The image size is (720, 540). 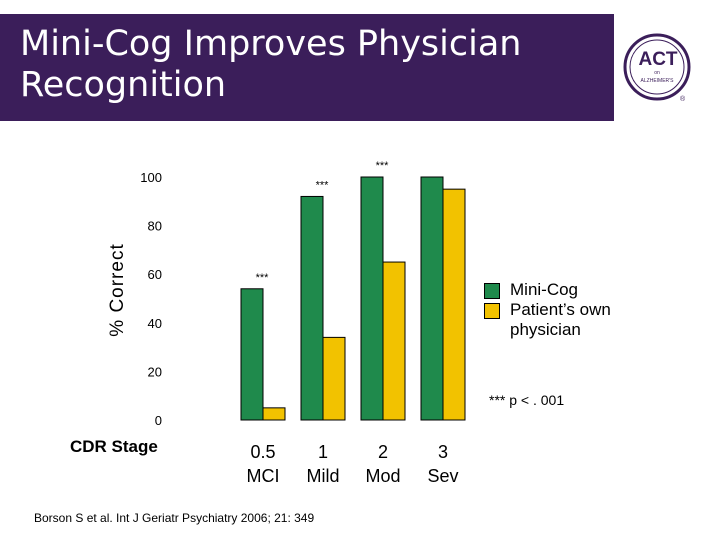 I want to click on legend-item-mini-cog: Mini-Cog, so click(x=584, y=290).